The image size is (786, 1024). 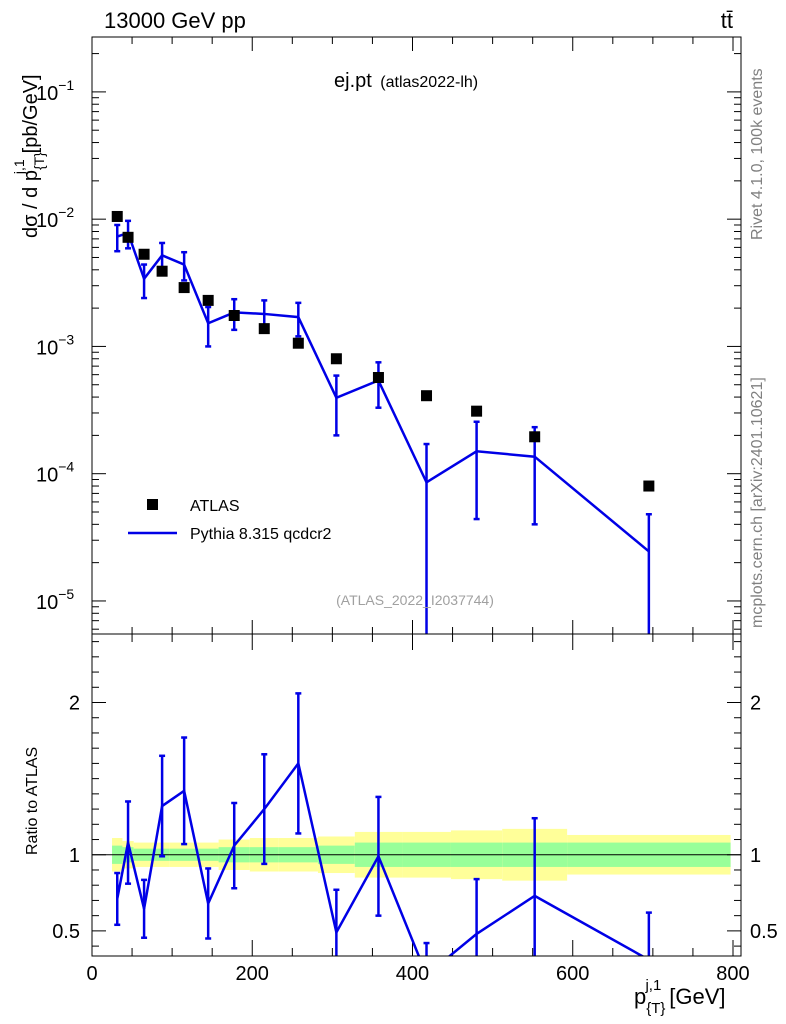 I want to click on x-axis-label: p{T} j,1 [GeV], so click(x=680, y=997).